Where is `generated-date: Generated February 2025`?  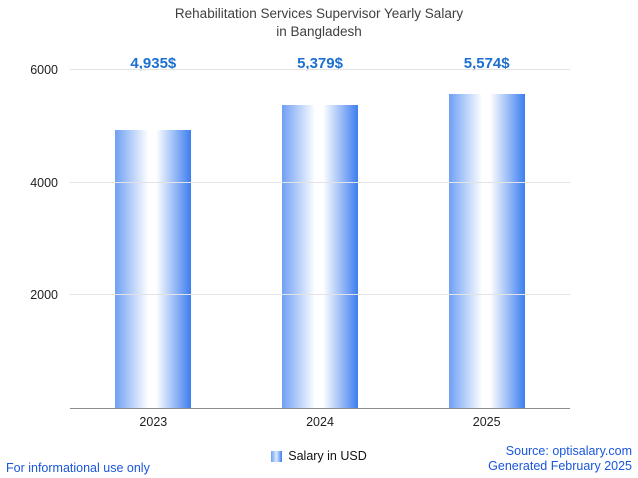
generated-date: Generated February 2025 is located at coordinates (560, 466).